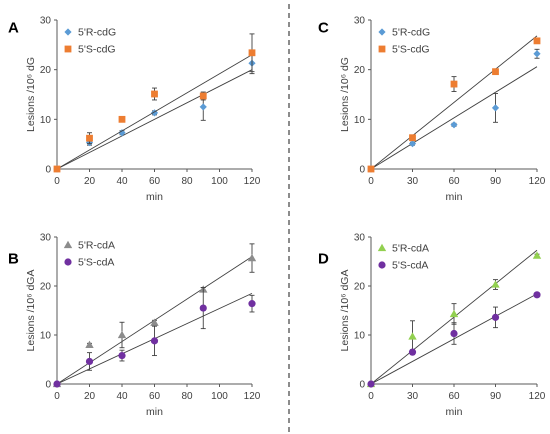 The width and height of the screenshot is (550, 434). What do you see at coordinates (323, 27) in the screenshot?
I see `panel-label: C` at bounding box center [323, 27].